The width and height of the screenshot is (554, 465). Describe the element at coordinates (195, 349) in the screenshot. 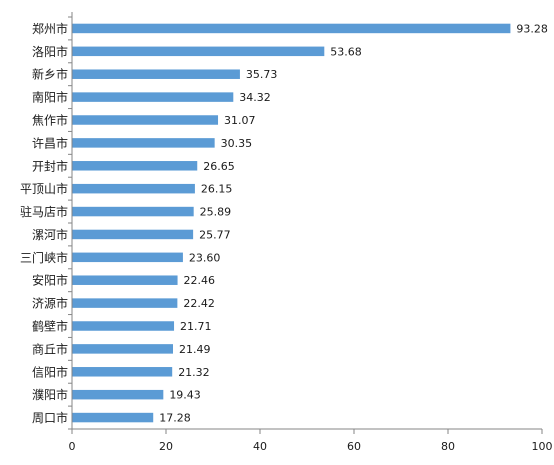

I see `value-label-14: 21.49` at that location.